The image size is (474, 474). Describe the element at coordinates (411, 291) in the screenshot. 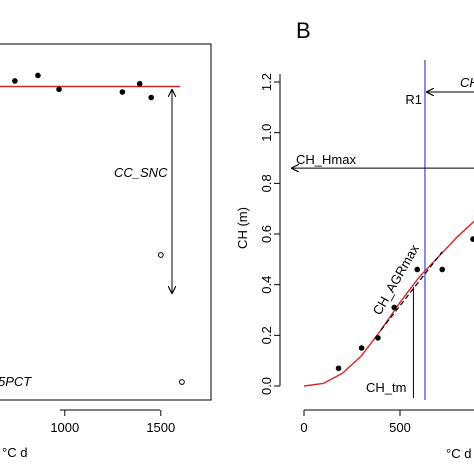

I see `ch-agrmax-tangent` at that location.